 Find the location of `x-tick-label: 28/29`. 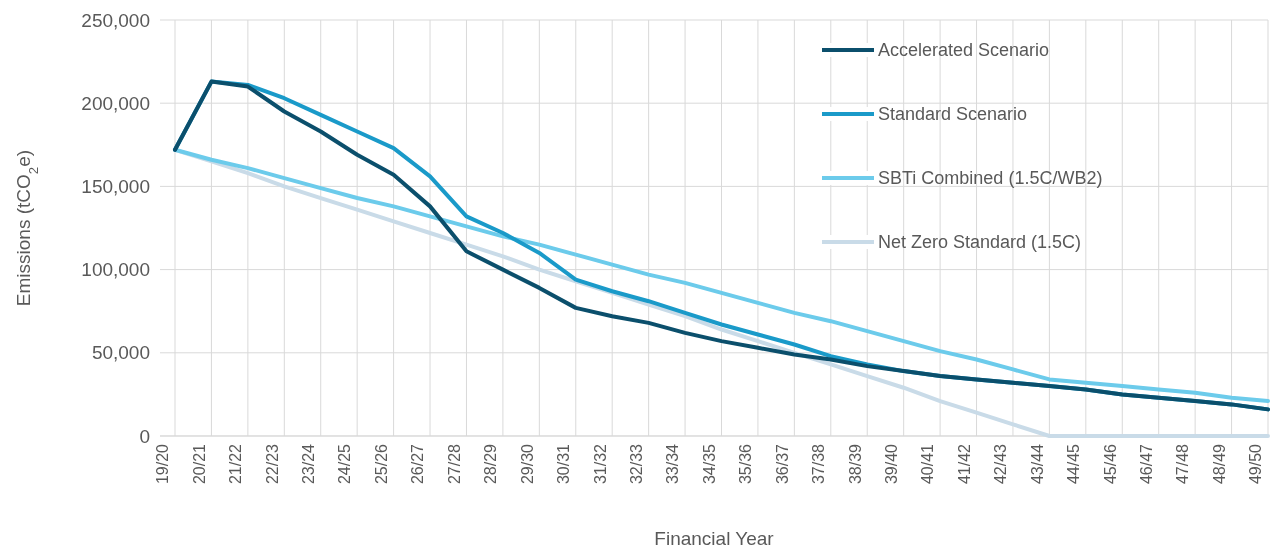

x-tick-label: 28/29 is located at coordinates (491, 464).